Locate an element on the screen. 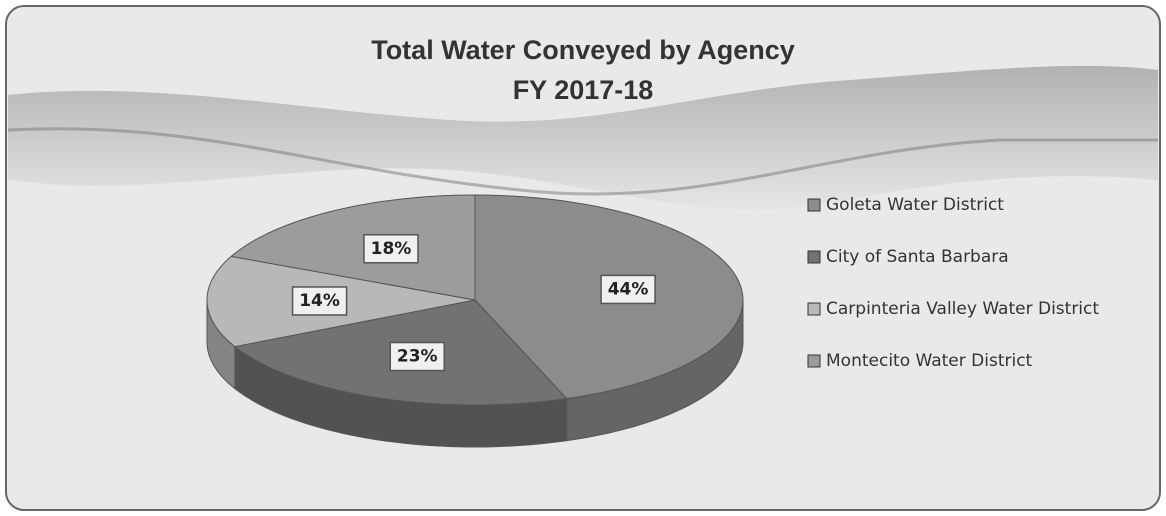 The height and width of the screenshot is (516, 1166). legend-label: Carpinteria Valley Water District is located at coordinates (962, 309).